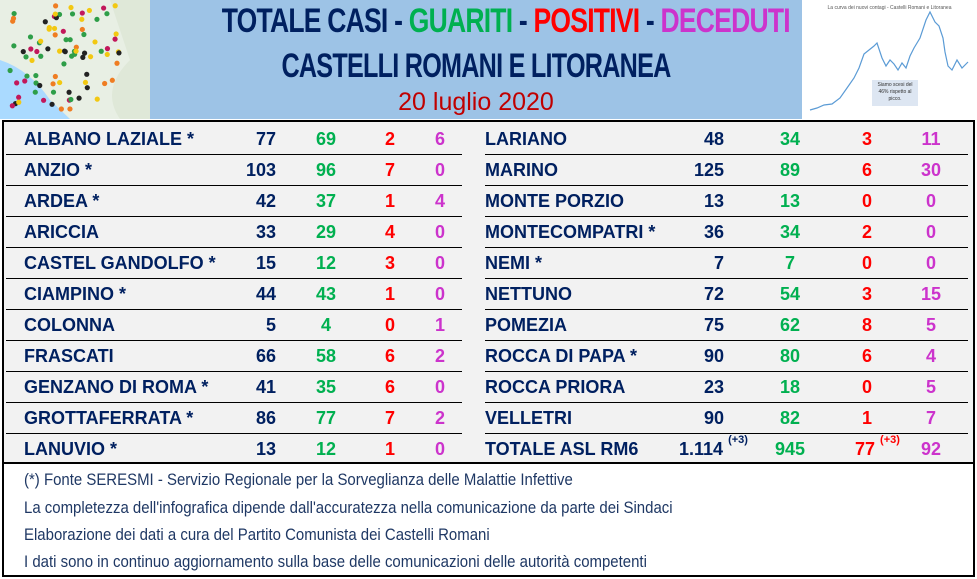 This screenshot has height=579, width=977. Describe the element at coordinates (389, 232) in the screenshot. I see `cell-positivi: 4` at that location.